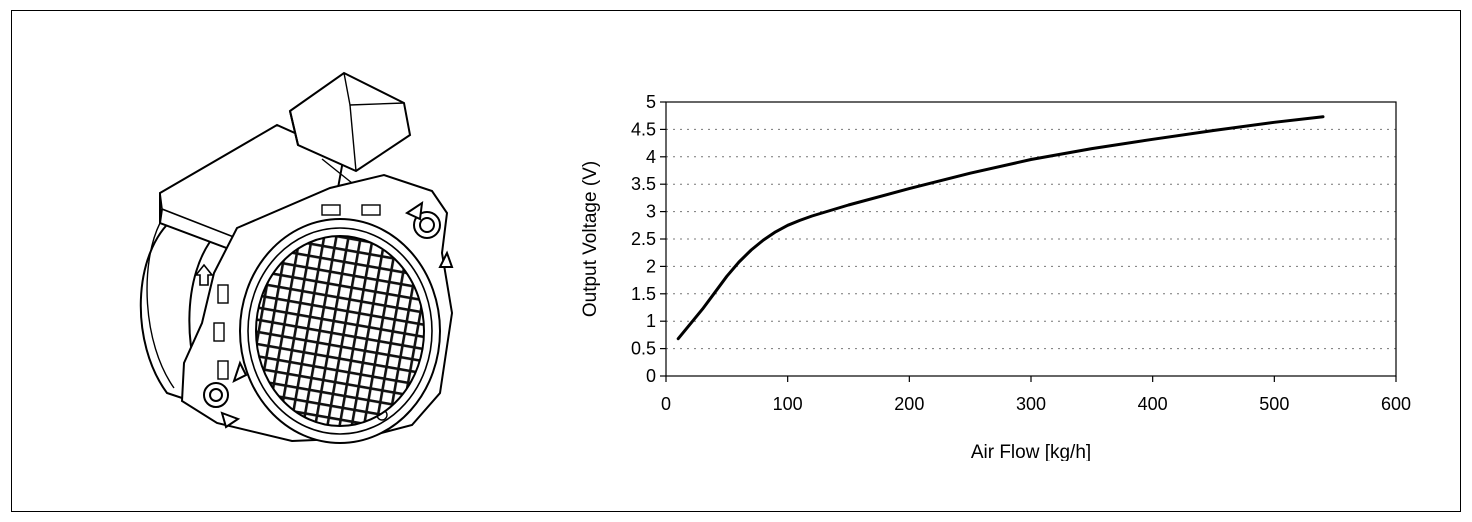 The height and width of the screenshot is (522, 1472). What do you see at coordinates (643, 184) in the screenshot?
I see `y-tick-label: 3.5` at bounding box center [643, 184].